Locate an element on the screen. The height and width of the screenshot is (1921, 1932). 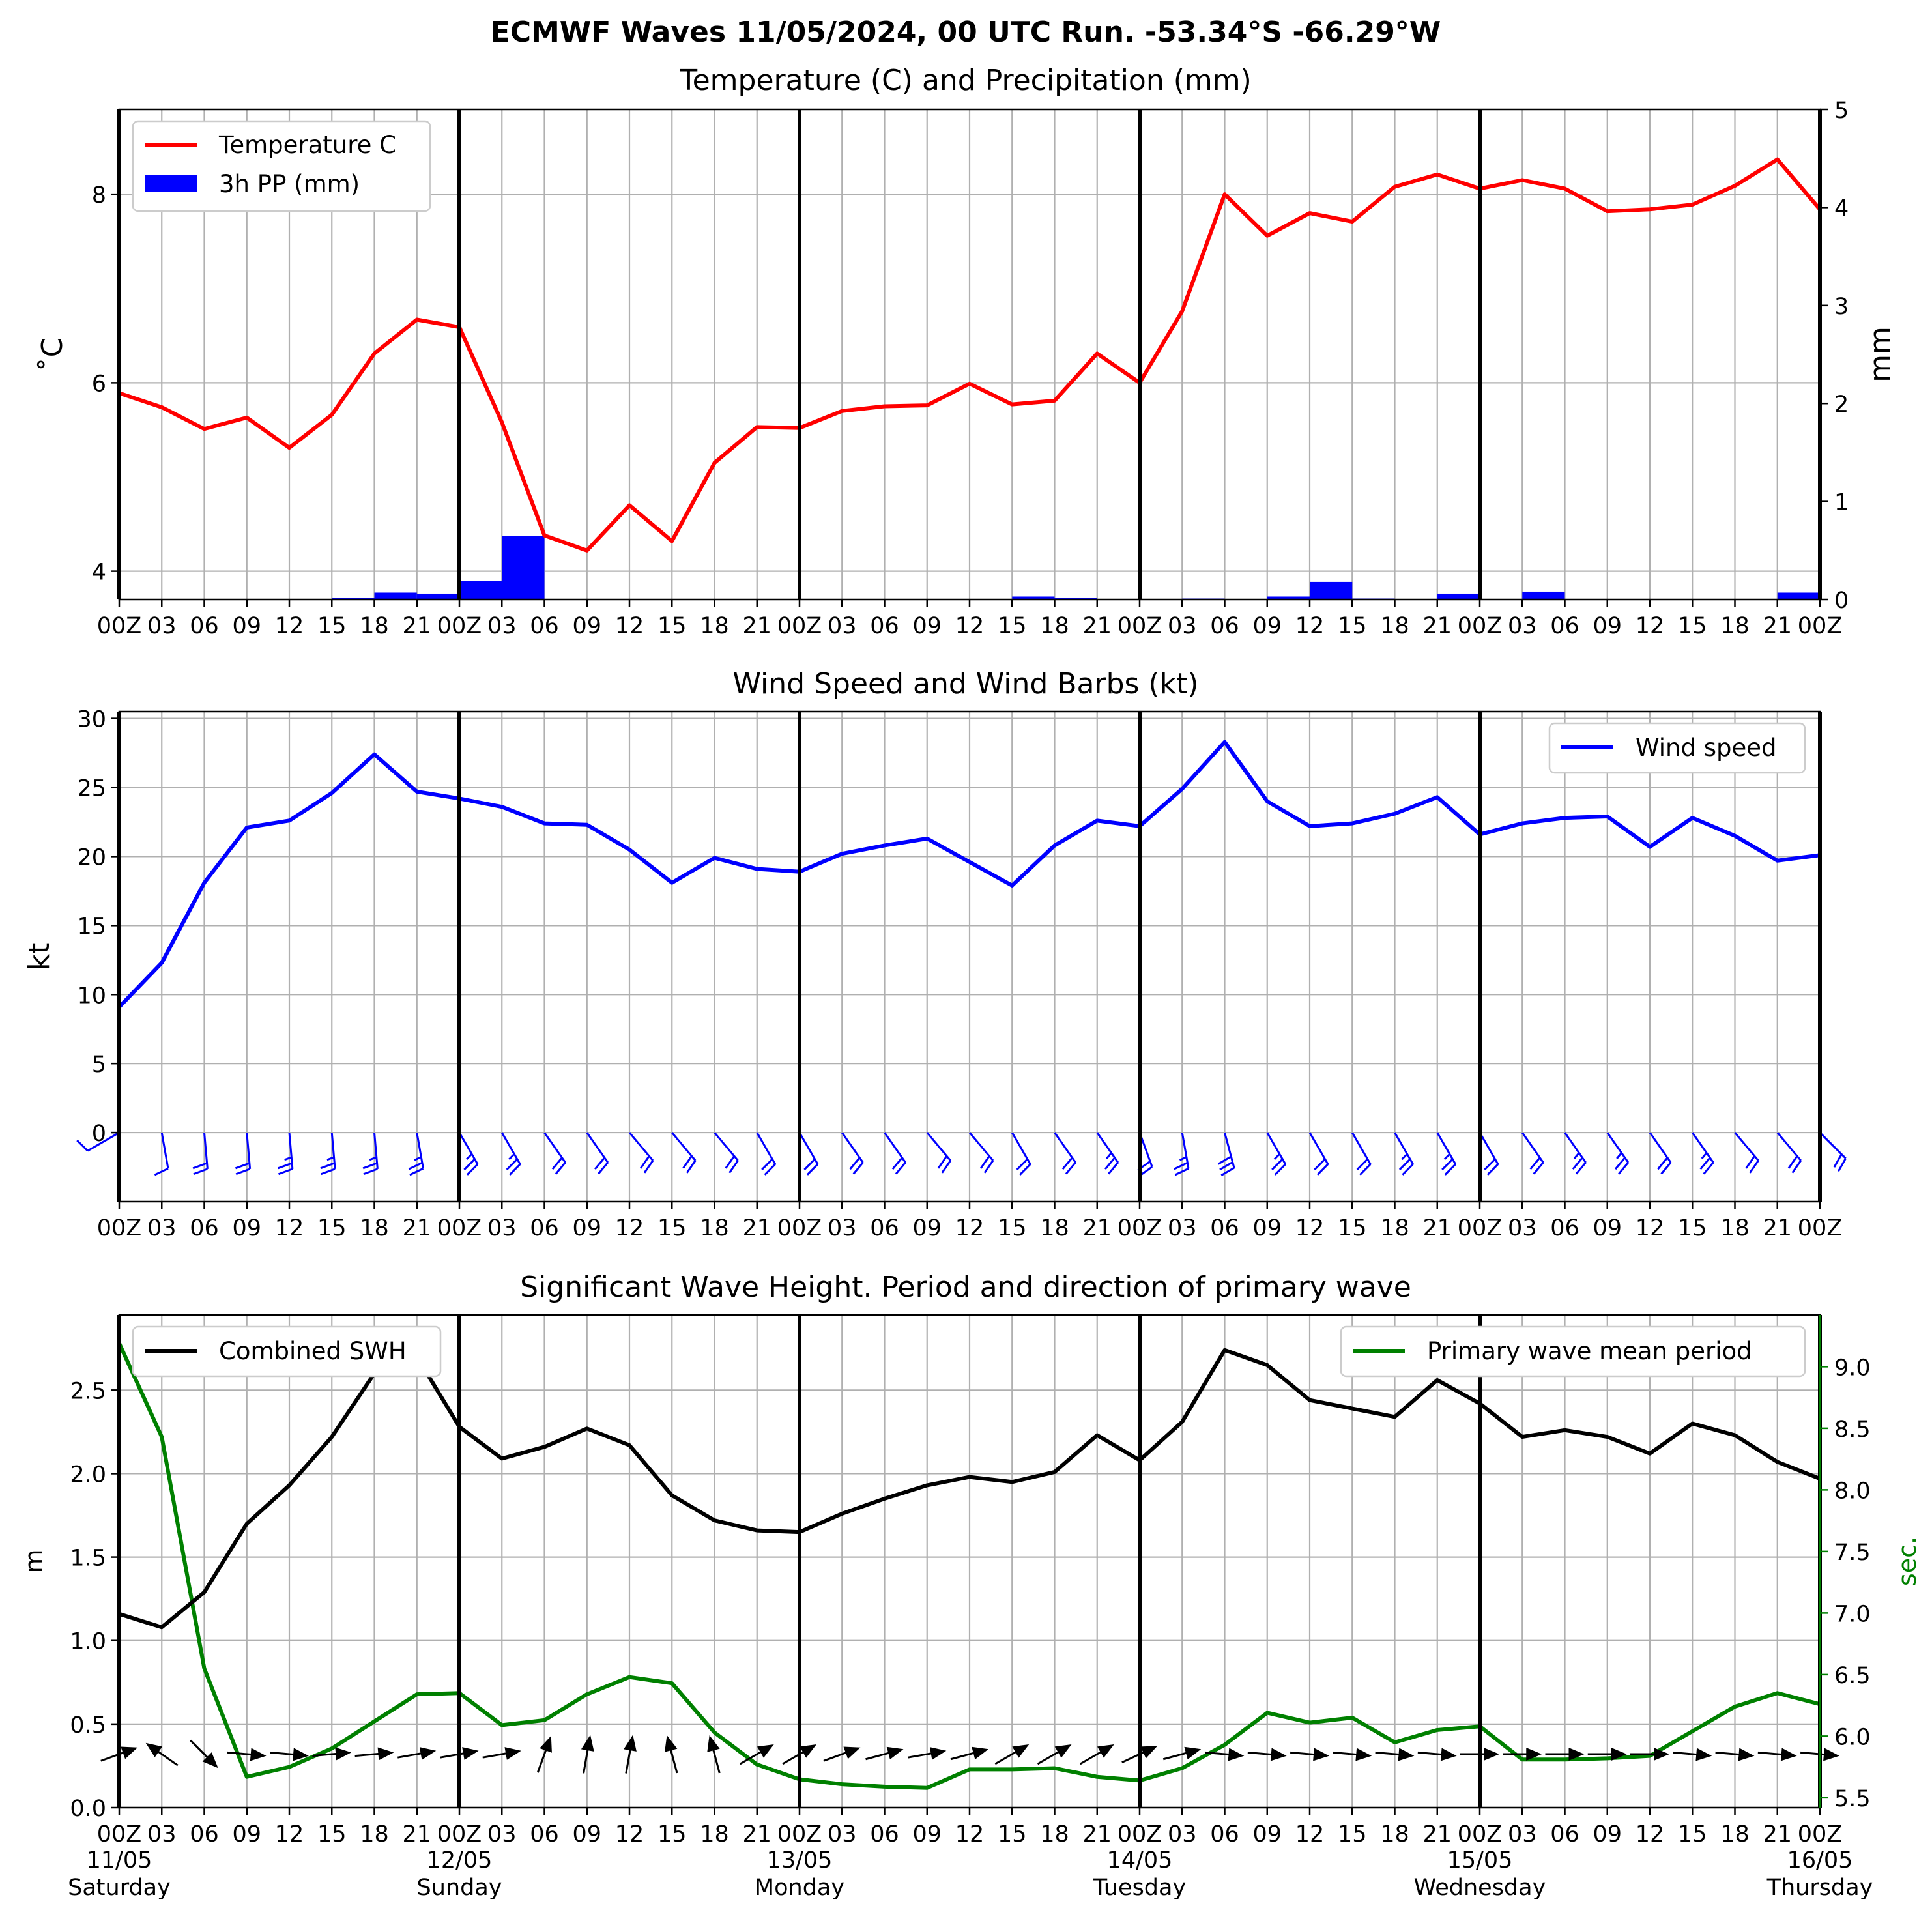
y2-tick-label: 7.5 is located at coordinates (1852, 1553).